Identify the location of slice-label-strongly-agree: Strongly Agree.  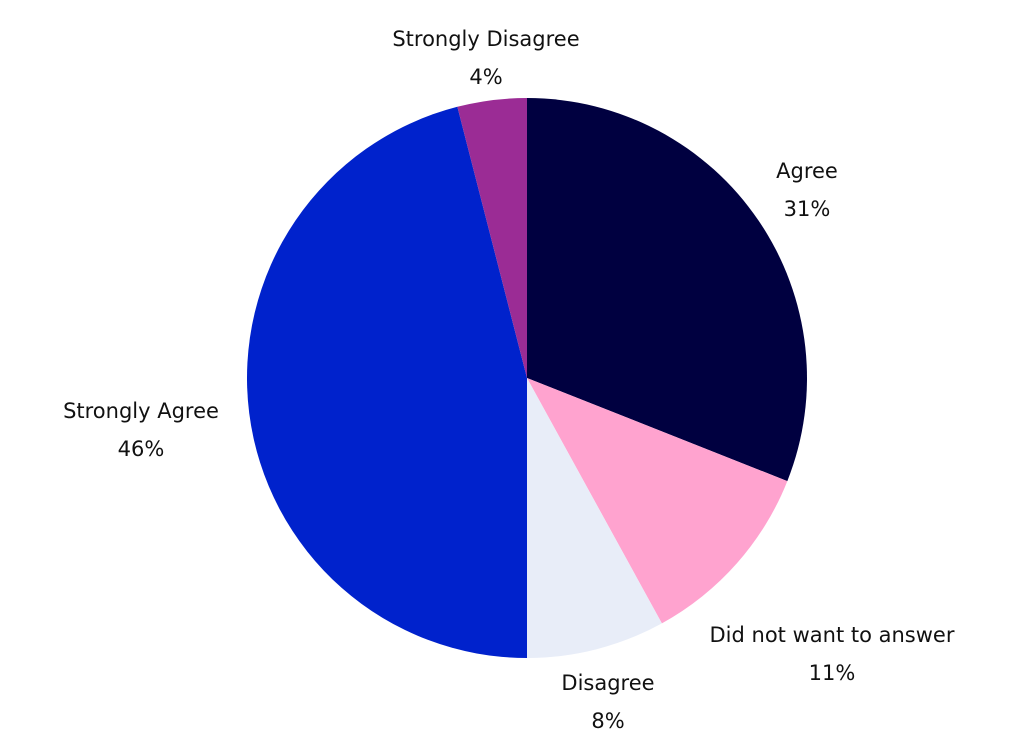
(141, 411).